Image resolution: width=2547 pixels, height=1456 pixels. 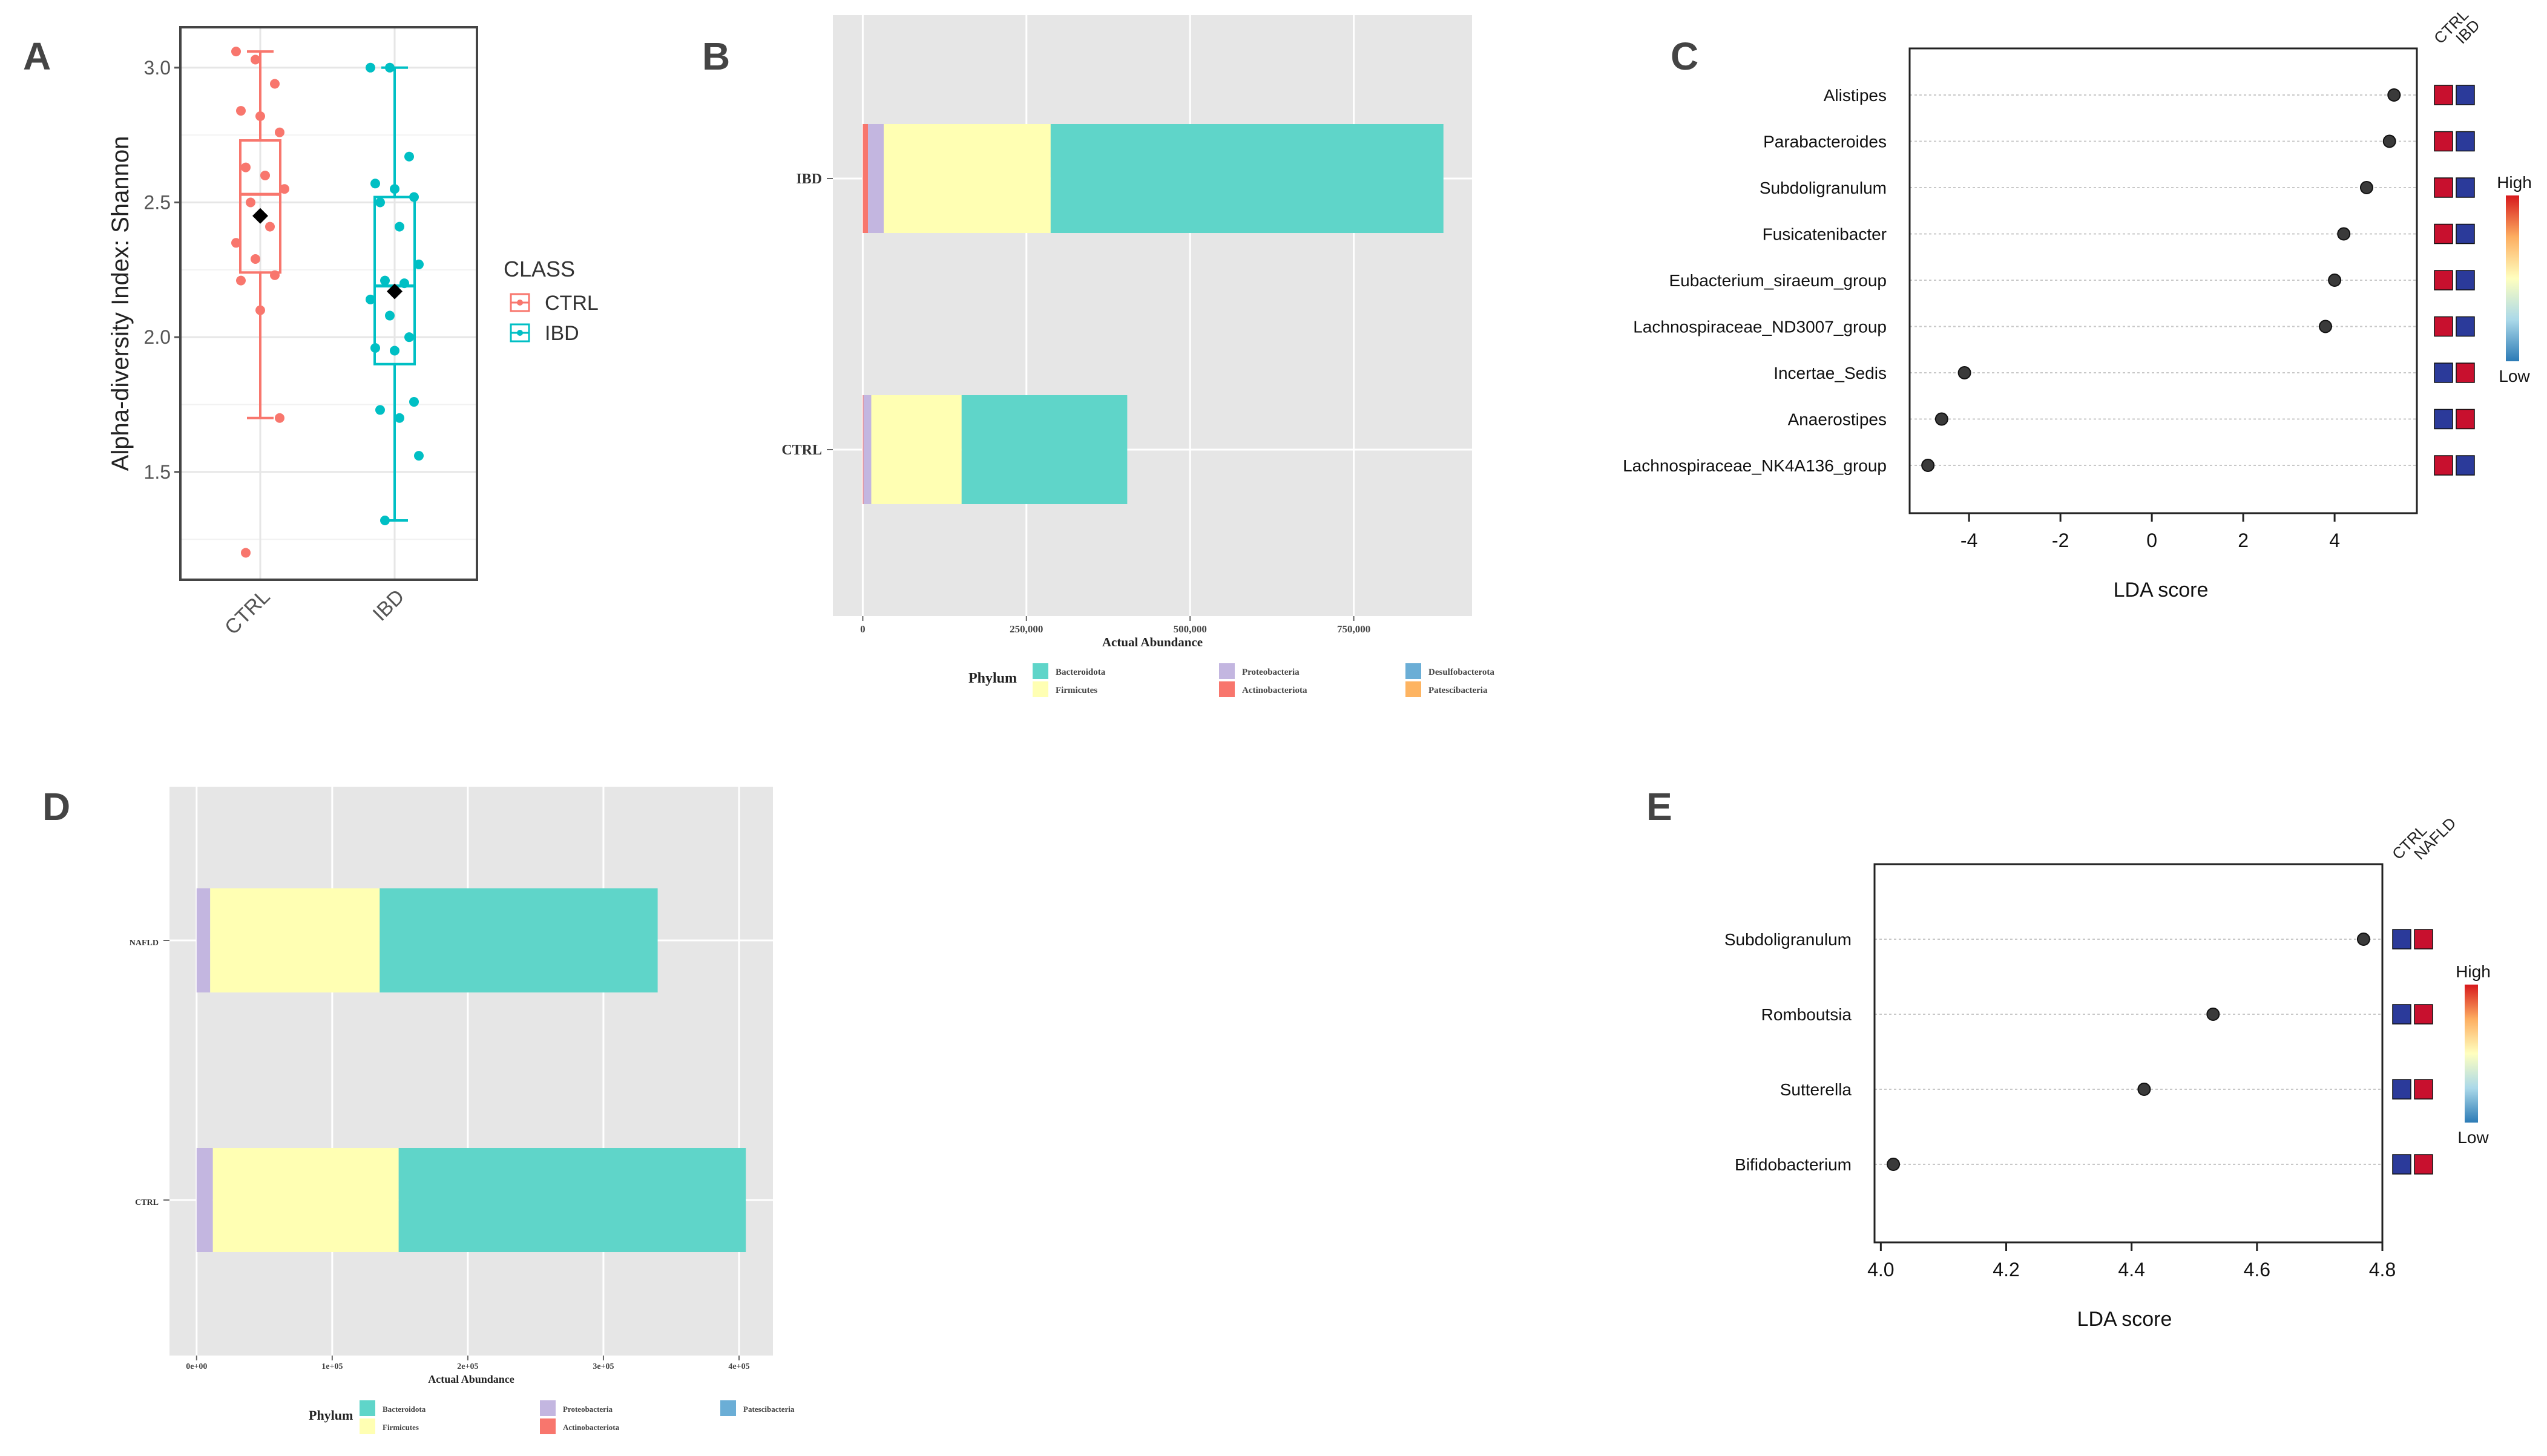 What do you see at coordinates (1044, 449) in the screenshot?
I see `bar-CTRL-Bacteroidota` at bounding box center [1044, 449].